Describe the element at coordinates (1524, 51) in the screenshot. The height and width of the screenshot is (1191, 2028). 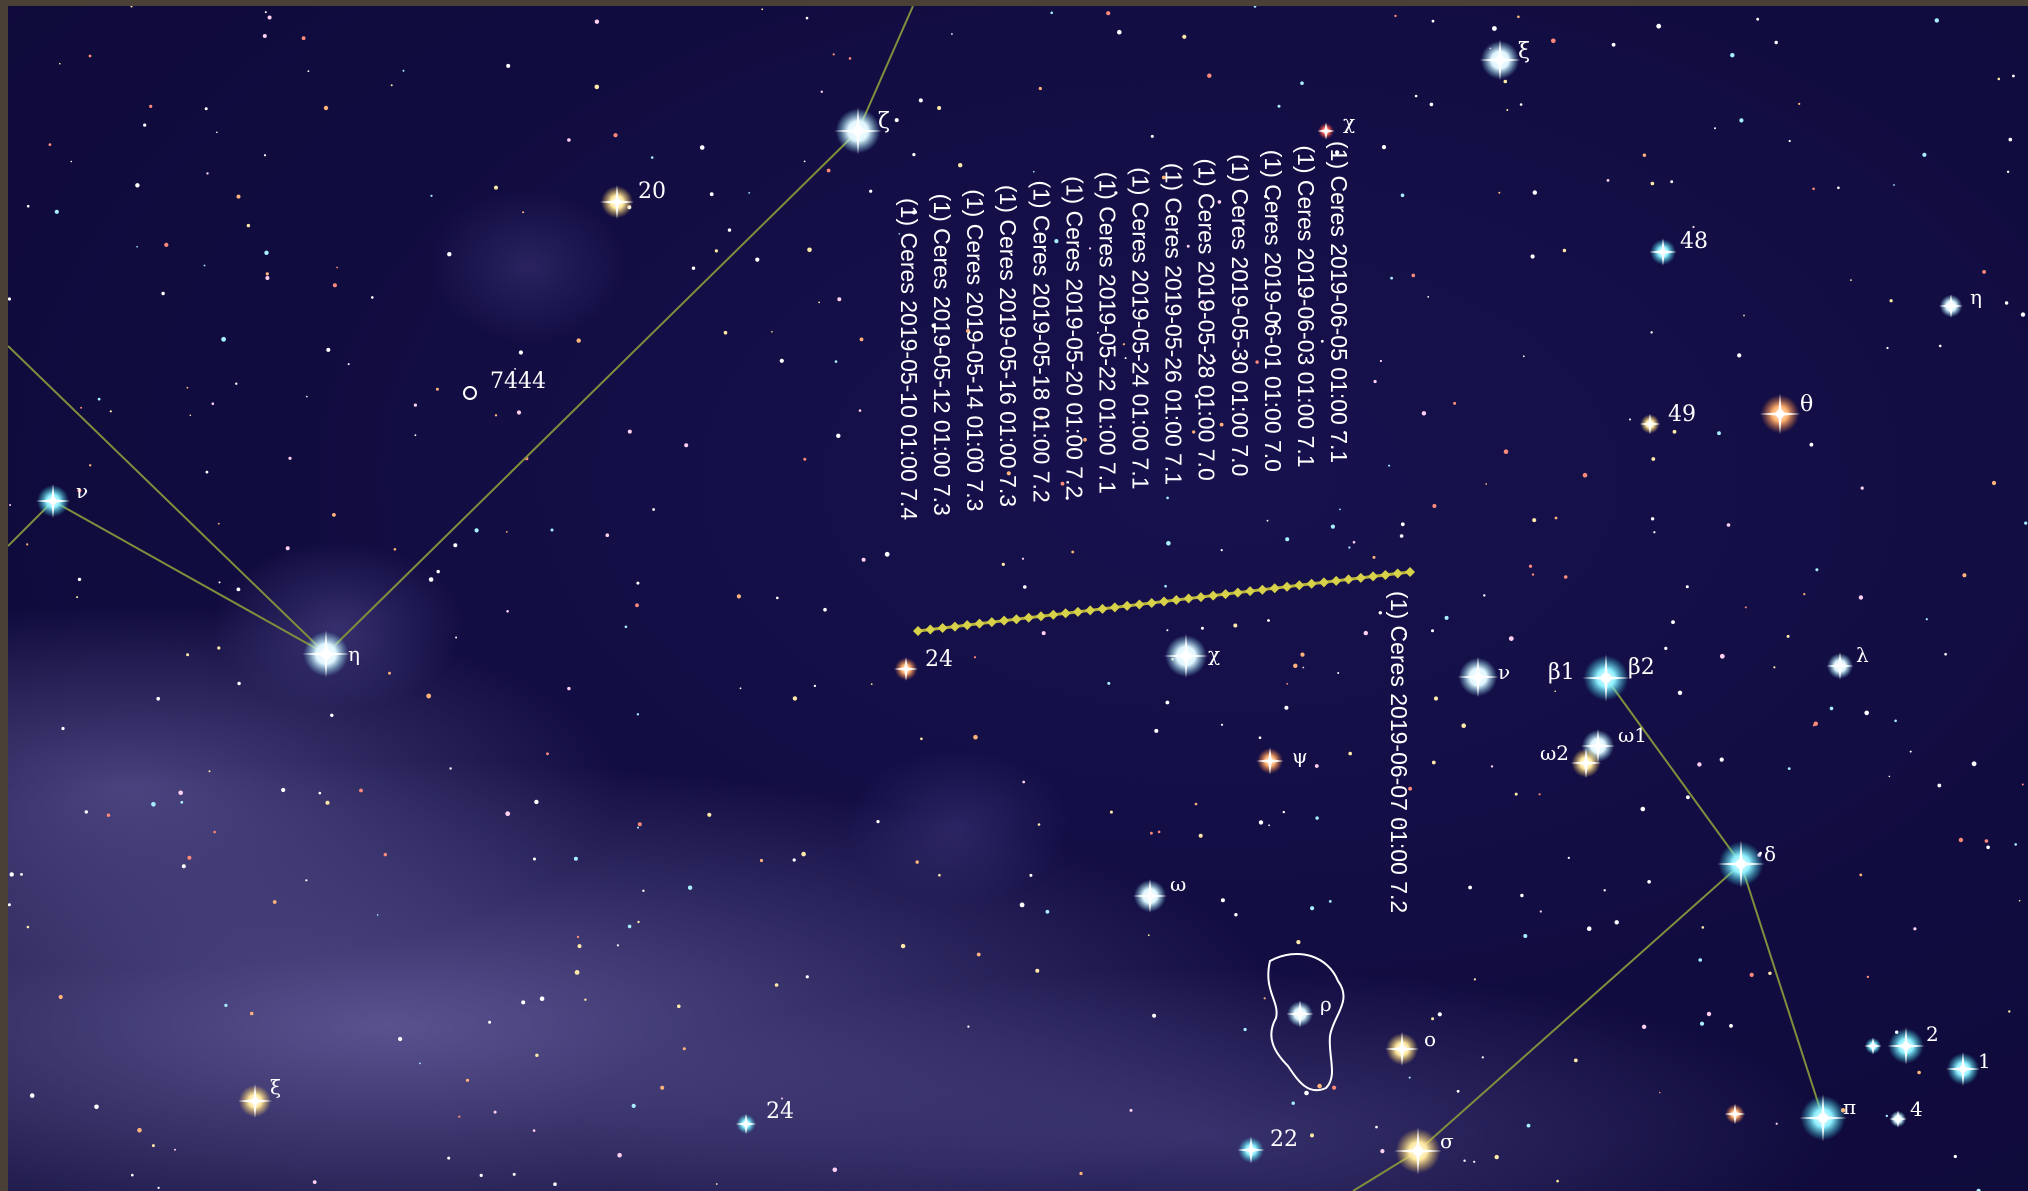
I see `star-label-xi-top: ξ` at that location.